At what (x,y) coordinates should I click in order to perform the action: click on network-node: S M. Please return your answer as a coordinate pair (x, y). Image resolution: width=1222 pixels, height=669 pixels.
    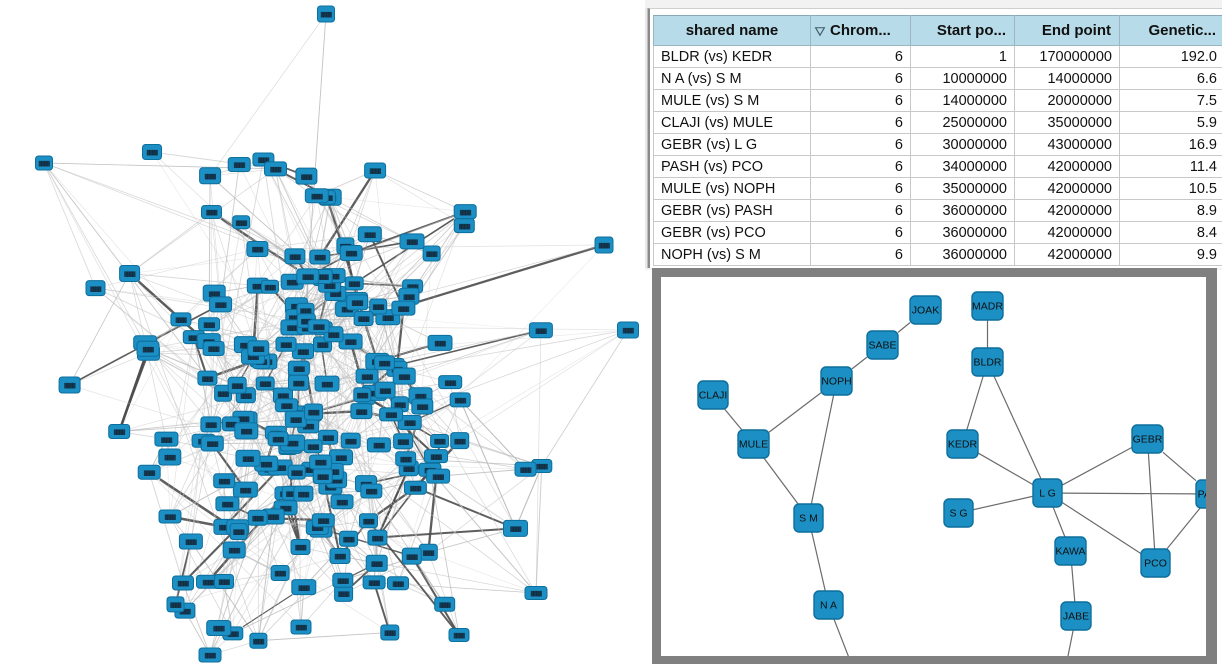
    Looking at the image, I should click on (808, 518).